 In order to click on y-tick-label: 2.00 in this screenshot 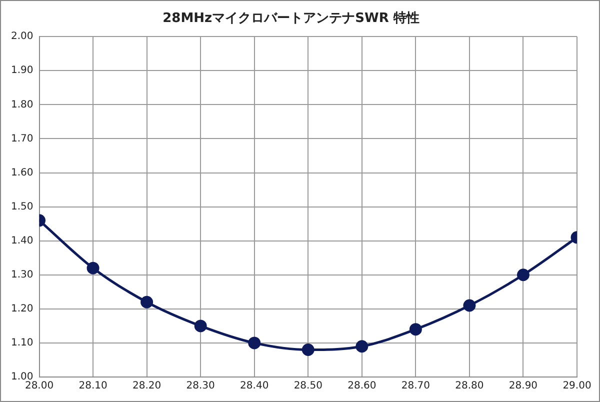, I will do `click(22, 36)`.